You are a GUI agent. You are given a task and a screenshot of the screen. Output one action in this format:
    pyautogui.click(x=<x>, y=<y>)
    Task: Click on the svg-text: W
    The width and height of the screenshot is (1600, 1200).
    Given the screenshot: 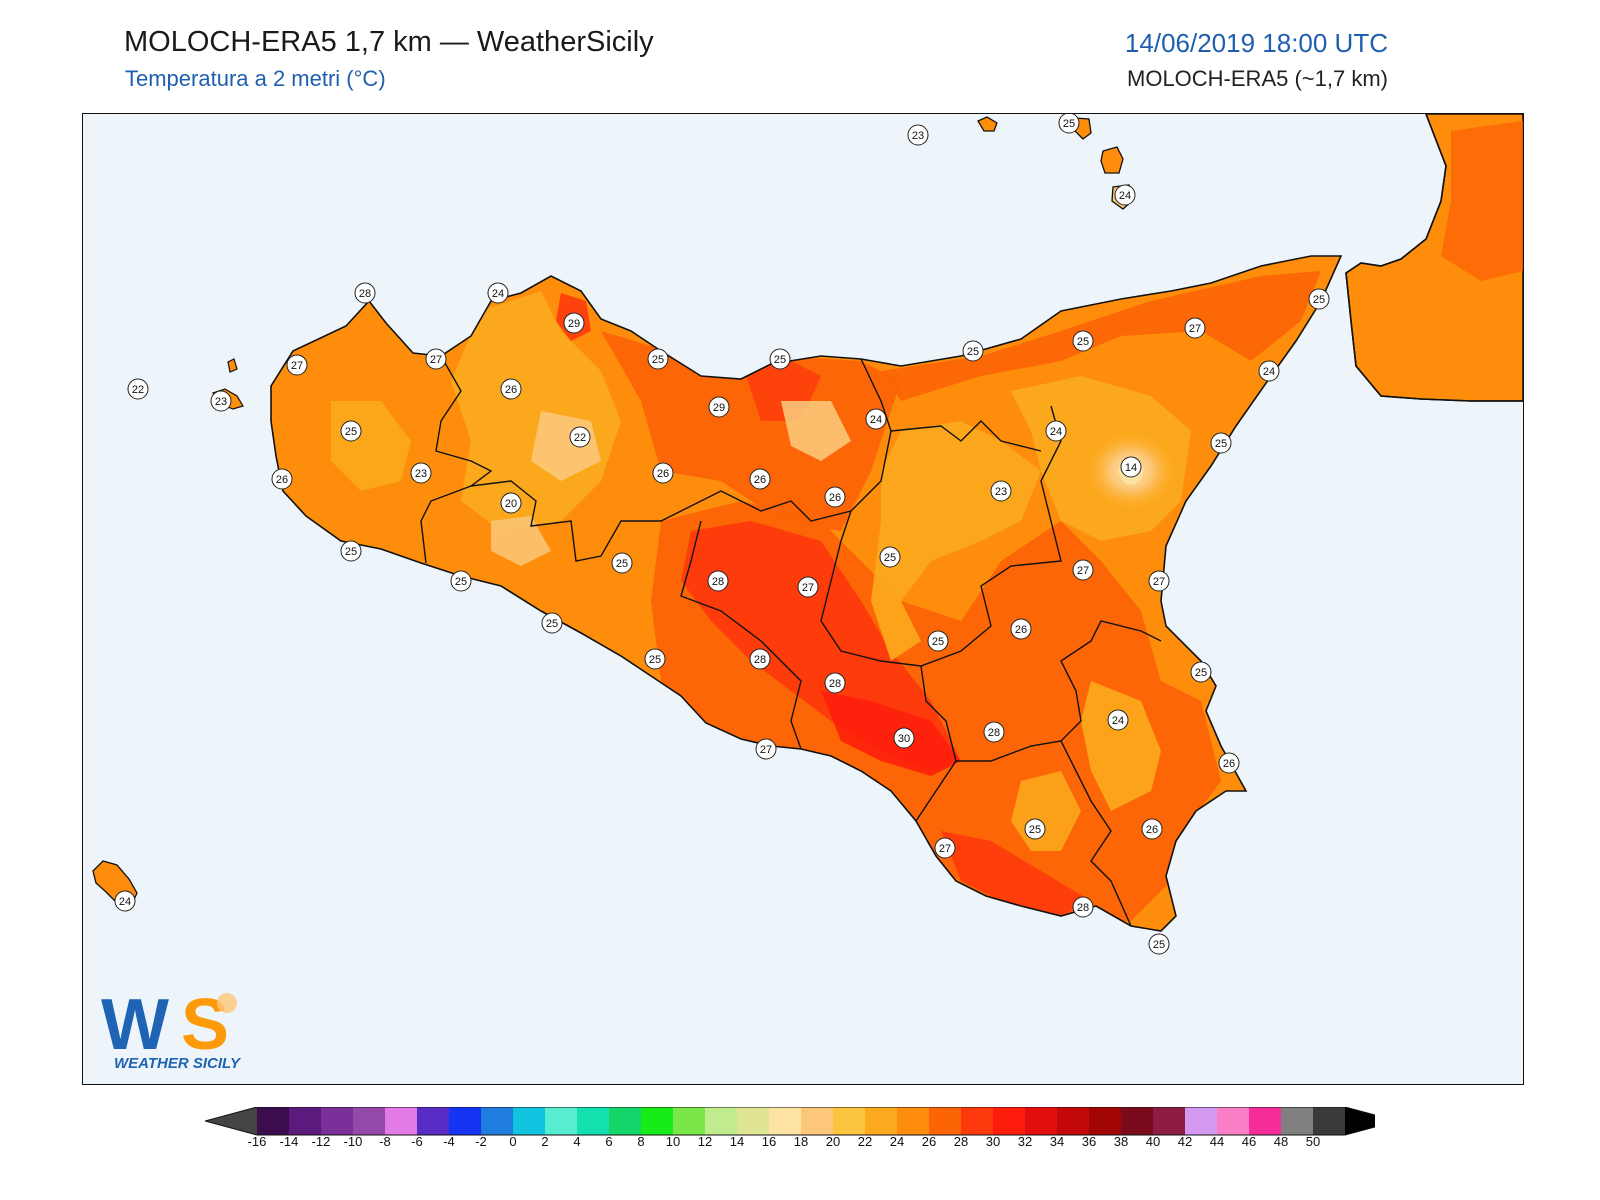 What is the action you would take?
    pyautogui.click(x=135, y=1025)
    